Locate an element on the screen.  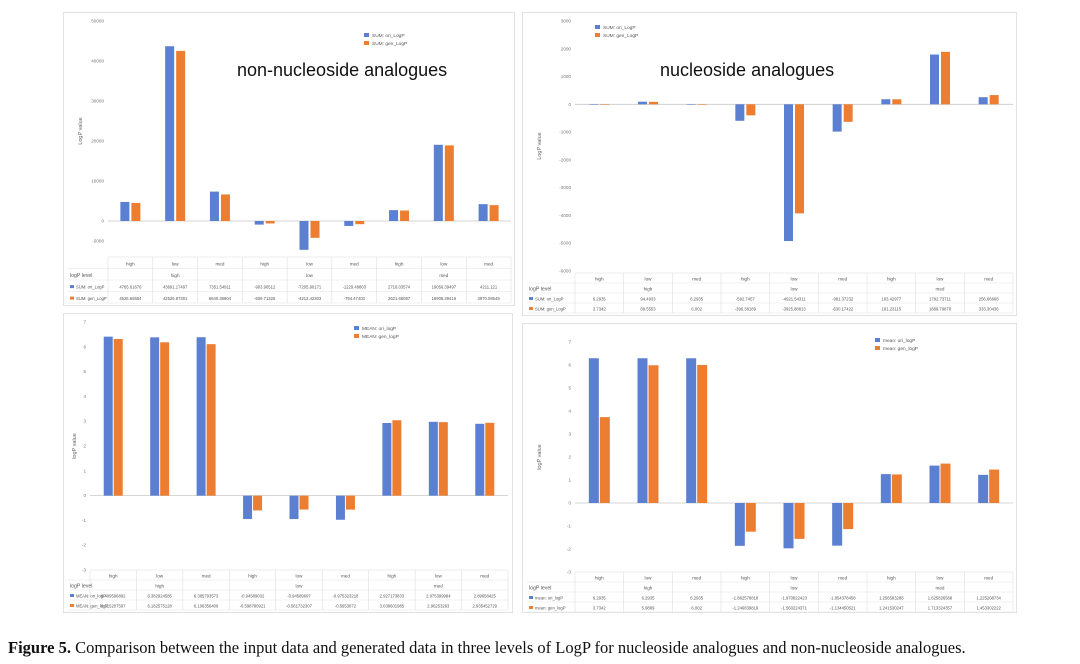
y-tick-label: 4 is located at coordinates (569, 411).